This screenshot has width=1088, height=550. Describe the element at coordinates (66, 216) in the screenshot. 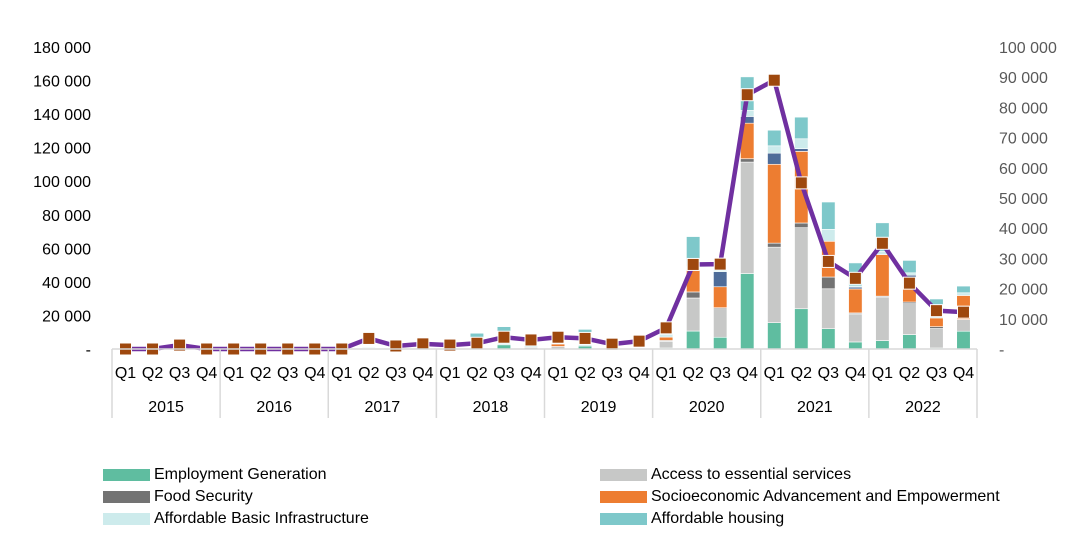

I see `left-tick-label: 80 000` at that location.